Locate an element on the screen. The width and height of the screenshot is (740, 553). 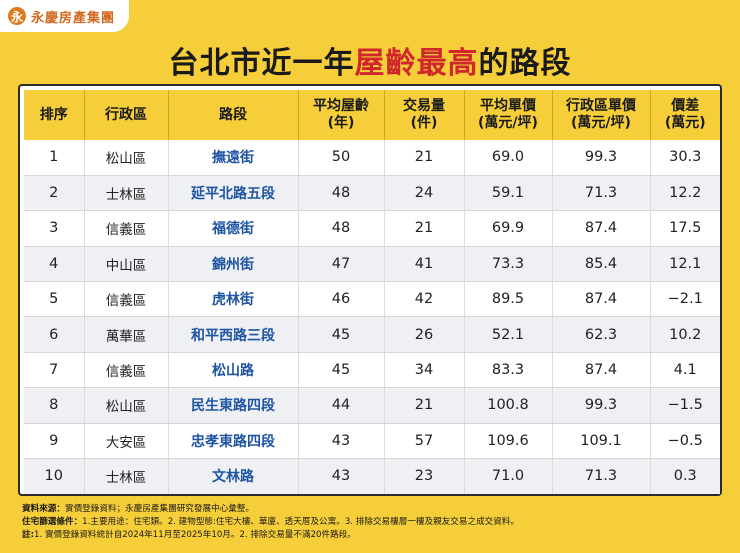
avg-age-cell: 46 is located at coordinates (341, 299).